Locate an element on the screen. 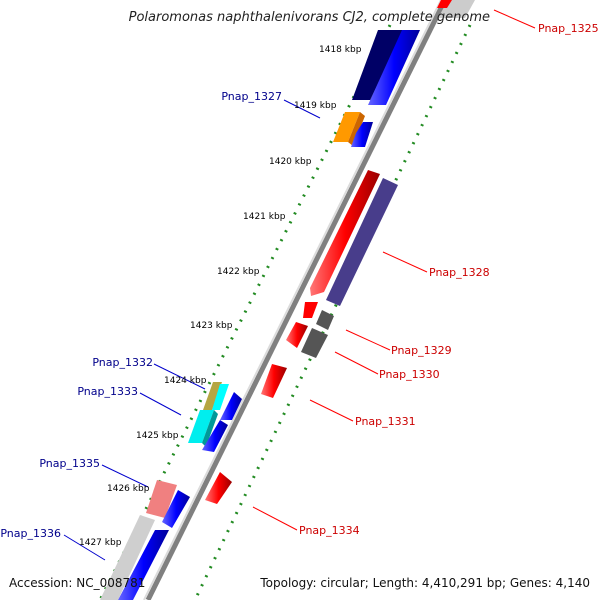 The height and width of the screenshot is (600, 600). gene-feature-1336-grey is located at coordinates (127, 557).